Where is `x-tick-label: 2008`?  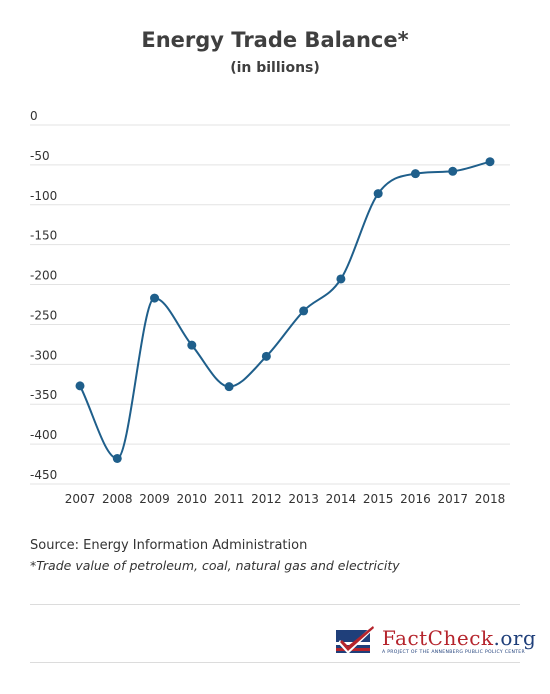
x-tick-label: 2008 is located at coordinates (117, 499).